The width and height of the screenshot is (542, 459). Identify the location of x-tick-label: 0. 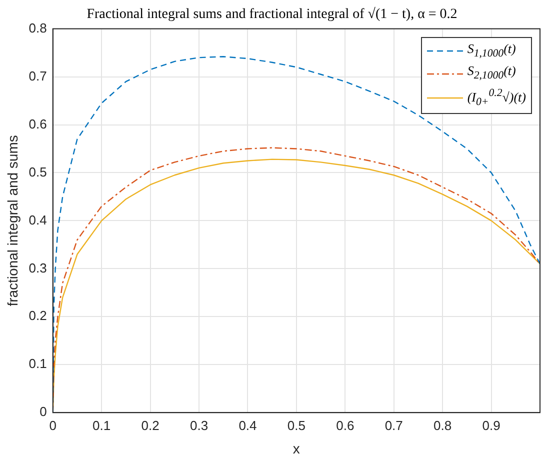
(52, 425).